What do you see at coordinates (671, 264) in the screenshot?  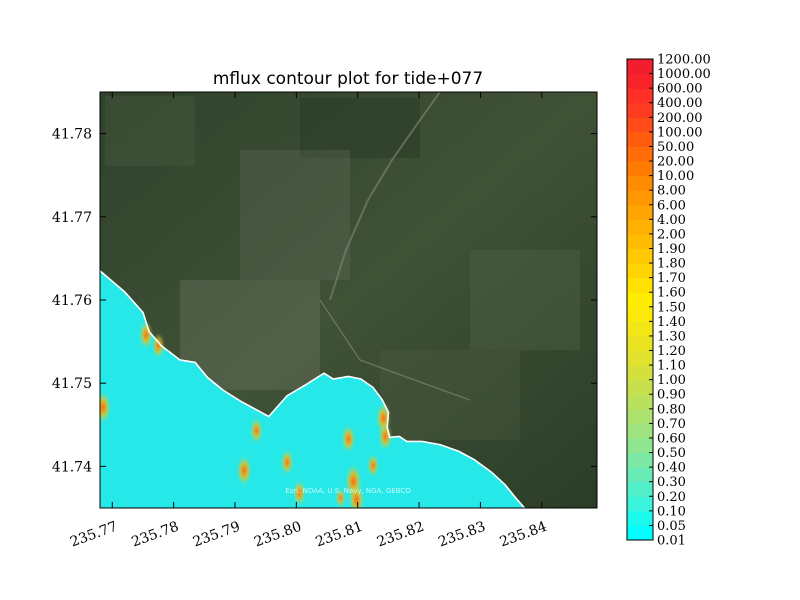 I see `colorbar-label: 1.80` at bounding box center [671, 264].